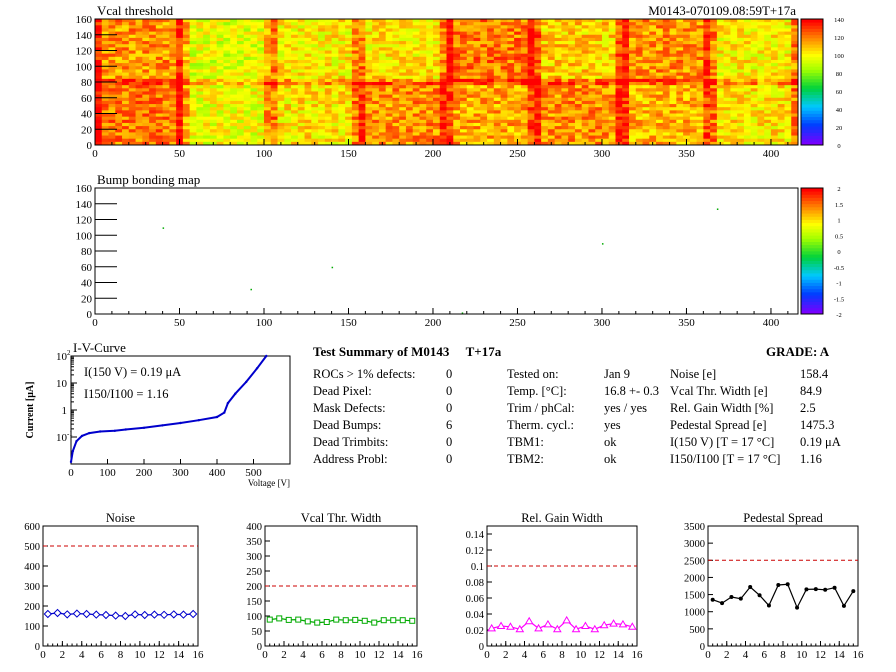 The height and width of the screenshot is (672, 896). I want to click on defect-label-3: Dead Bumps:, so click(347, 425).